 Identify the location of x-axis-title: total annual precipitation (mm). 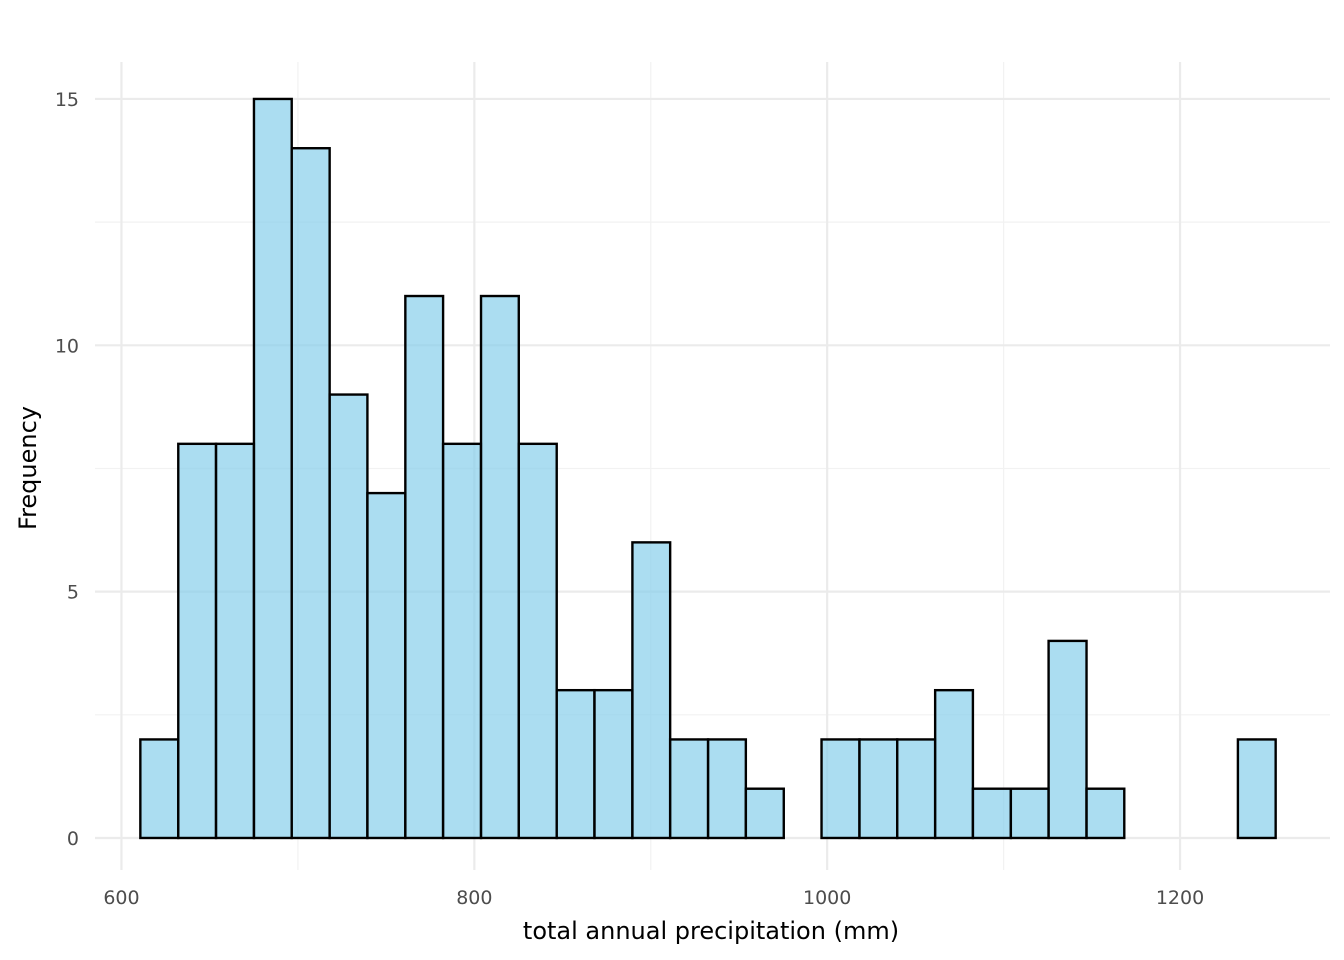
(711, 931).